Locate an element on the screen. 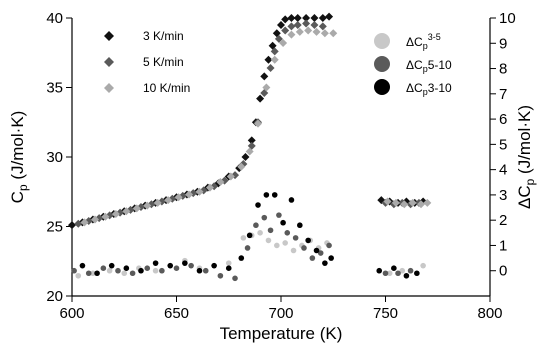 This screenshot has width=542, height=347. x-tick-label: 800 is located at coordinates (489, 313).